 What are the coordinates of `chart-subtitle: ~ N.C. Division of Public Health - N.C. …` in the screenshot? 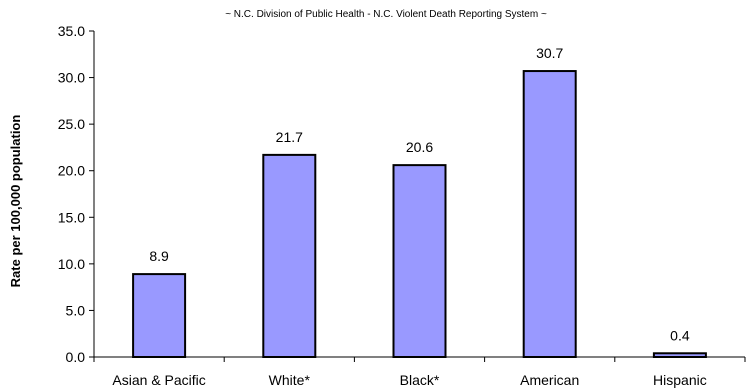 It's located at (386, 14).